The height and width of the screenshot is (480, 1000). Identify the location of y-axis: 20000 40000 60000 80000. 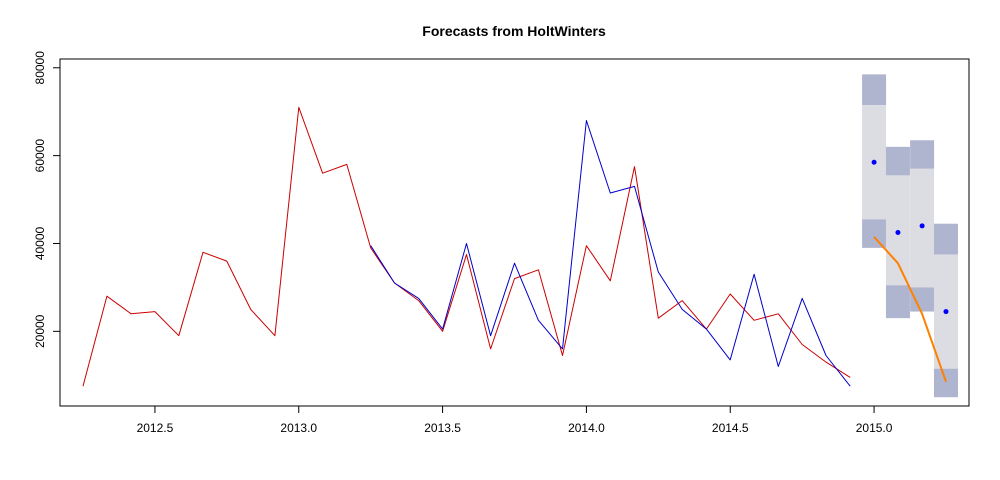
(47, 199).